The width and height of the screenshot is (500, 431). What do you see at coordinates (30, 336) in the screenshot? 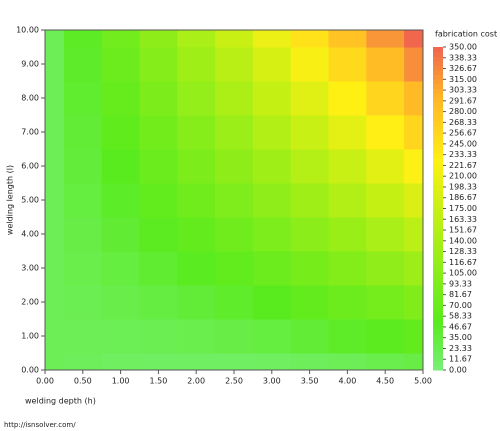
I see `y-tick-label: 1.00` at bounding box center [30, 336].